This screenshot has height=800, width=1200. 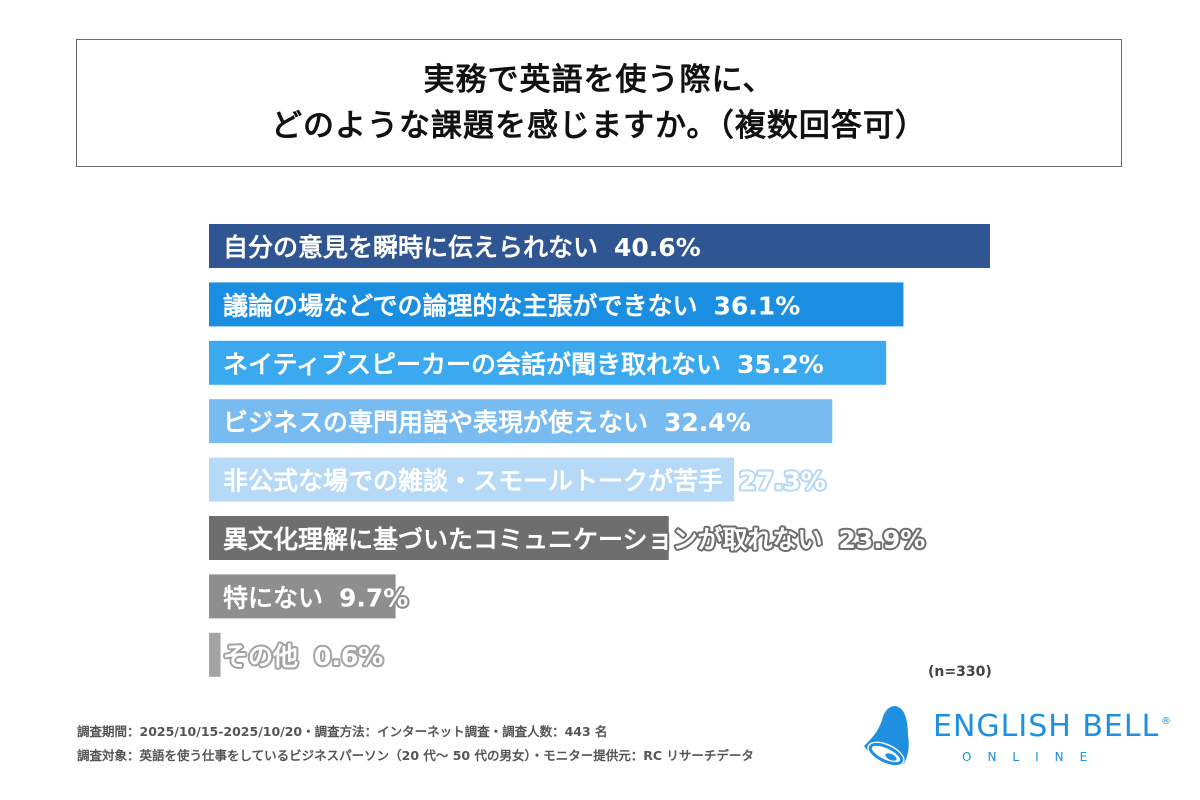 I want to click on category-label: 異文化理解に基づいたコミュニケーションが取れない, so click(x=523, y=539).